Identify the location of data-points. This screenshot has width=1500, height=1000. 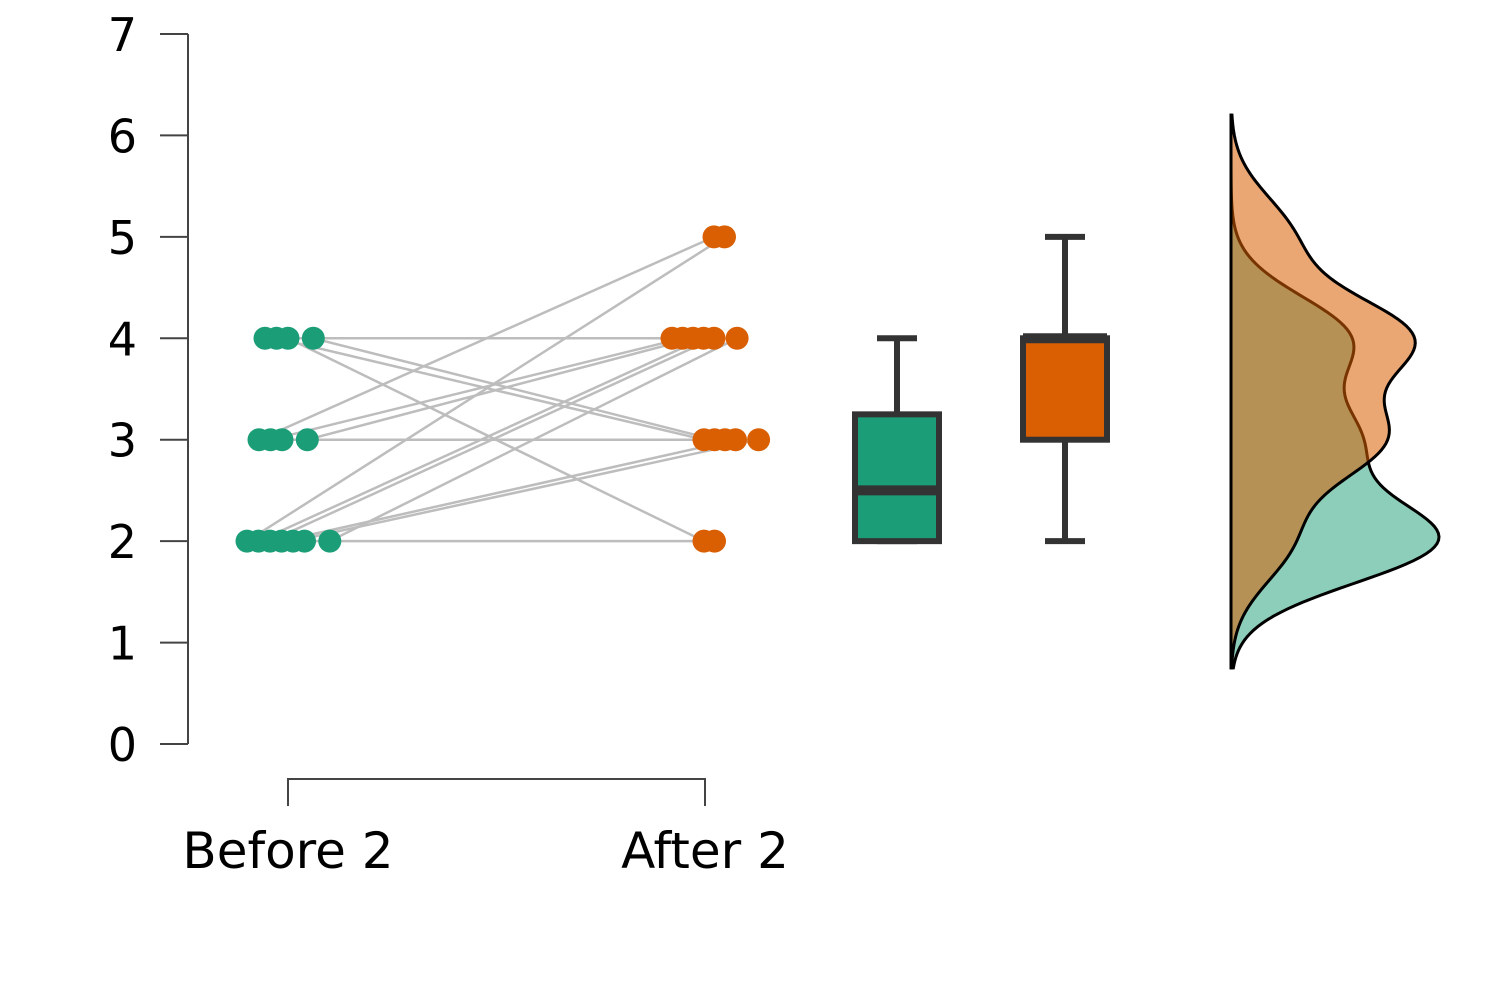
(503, 389).